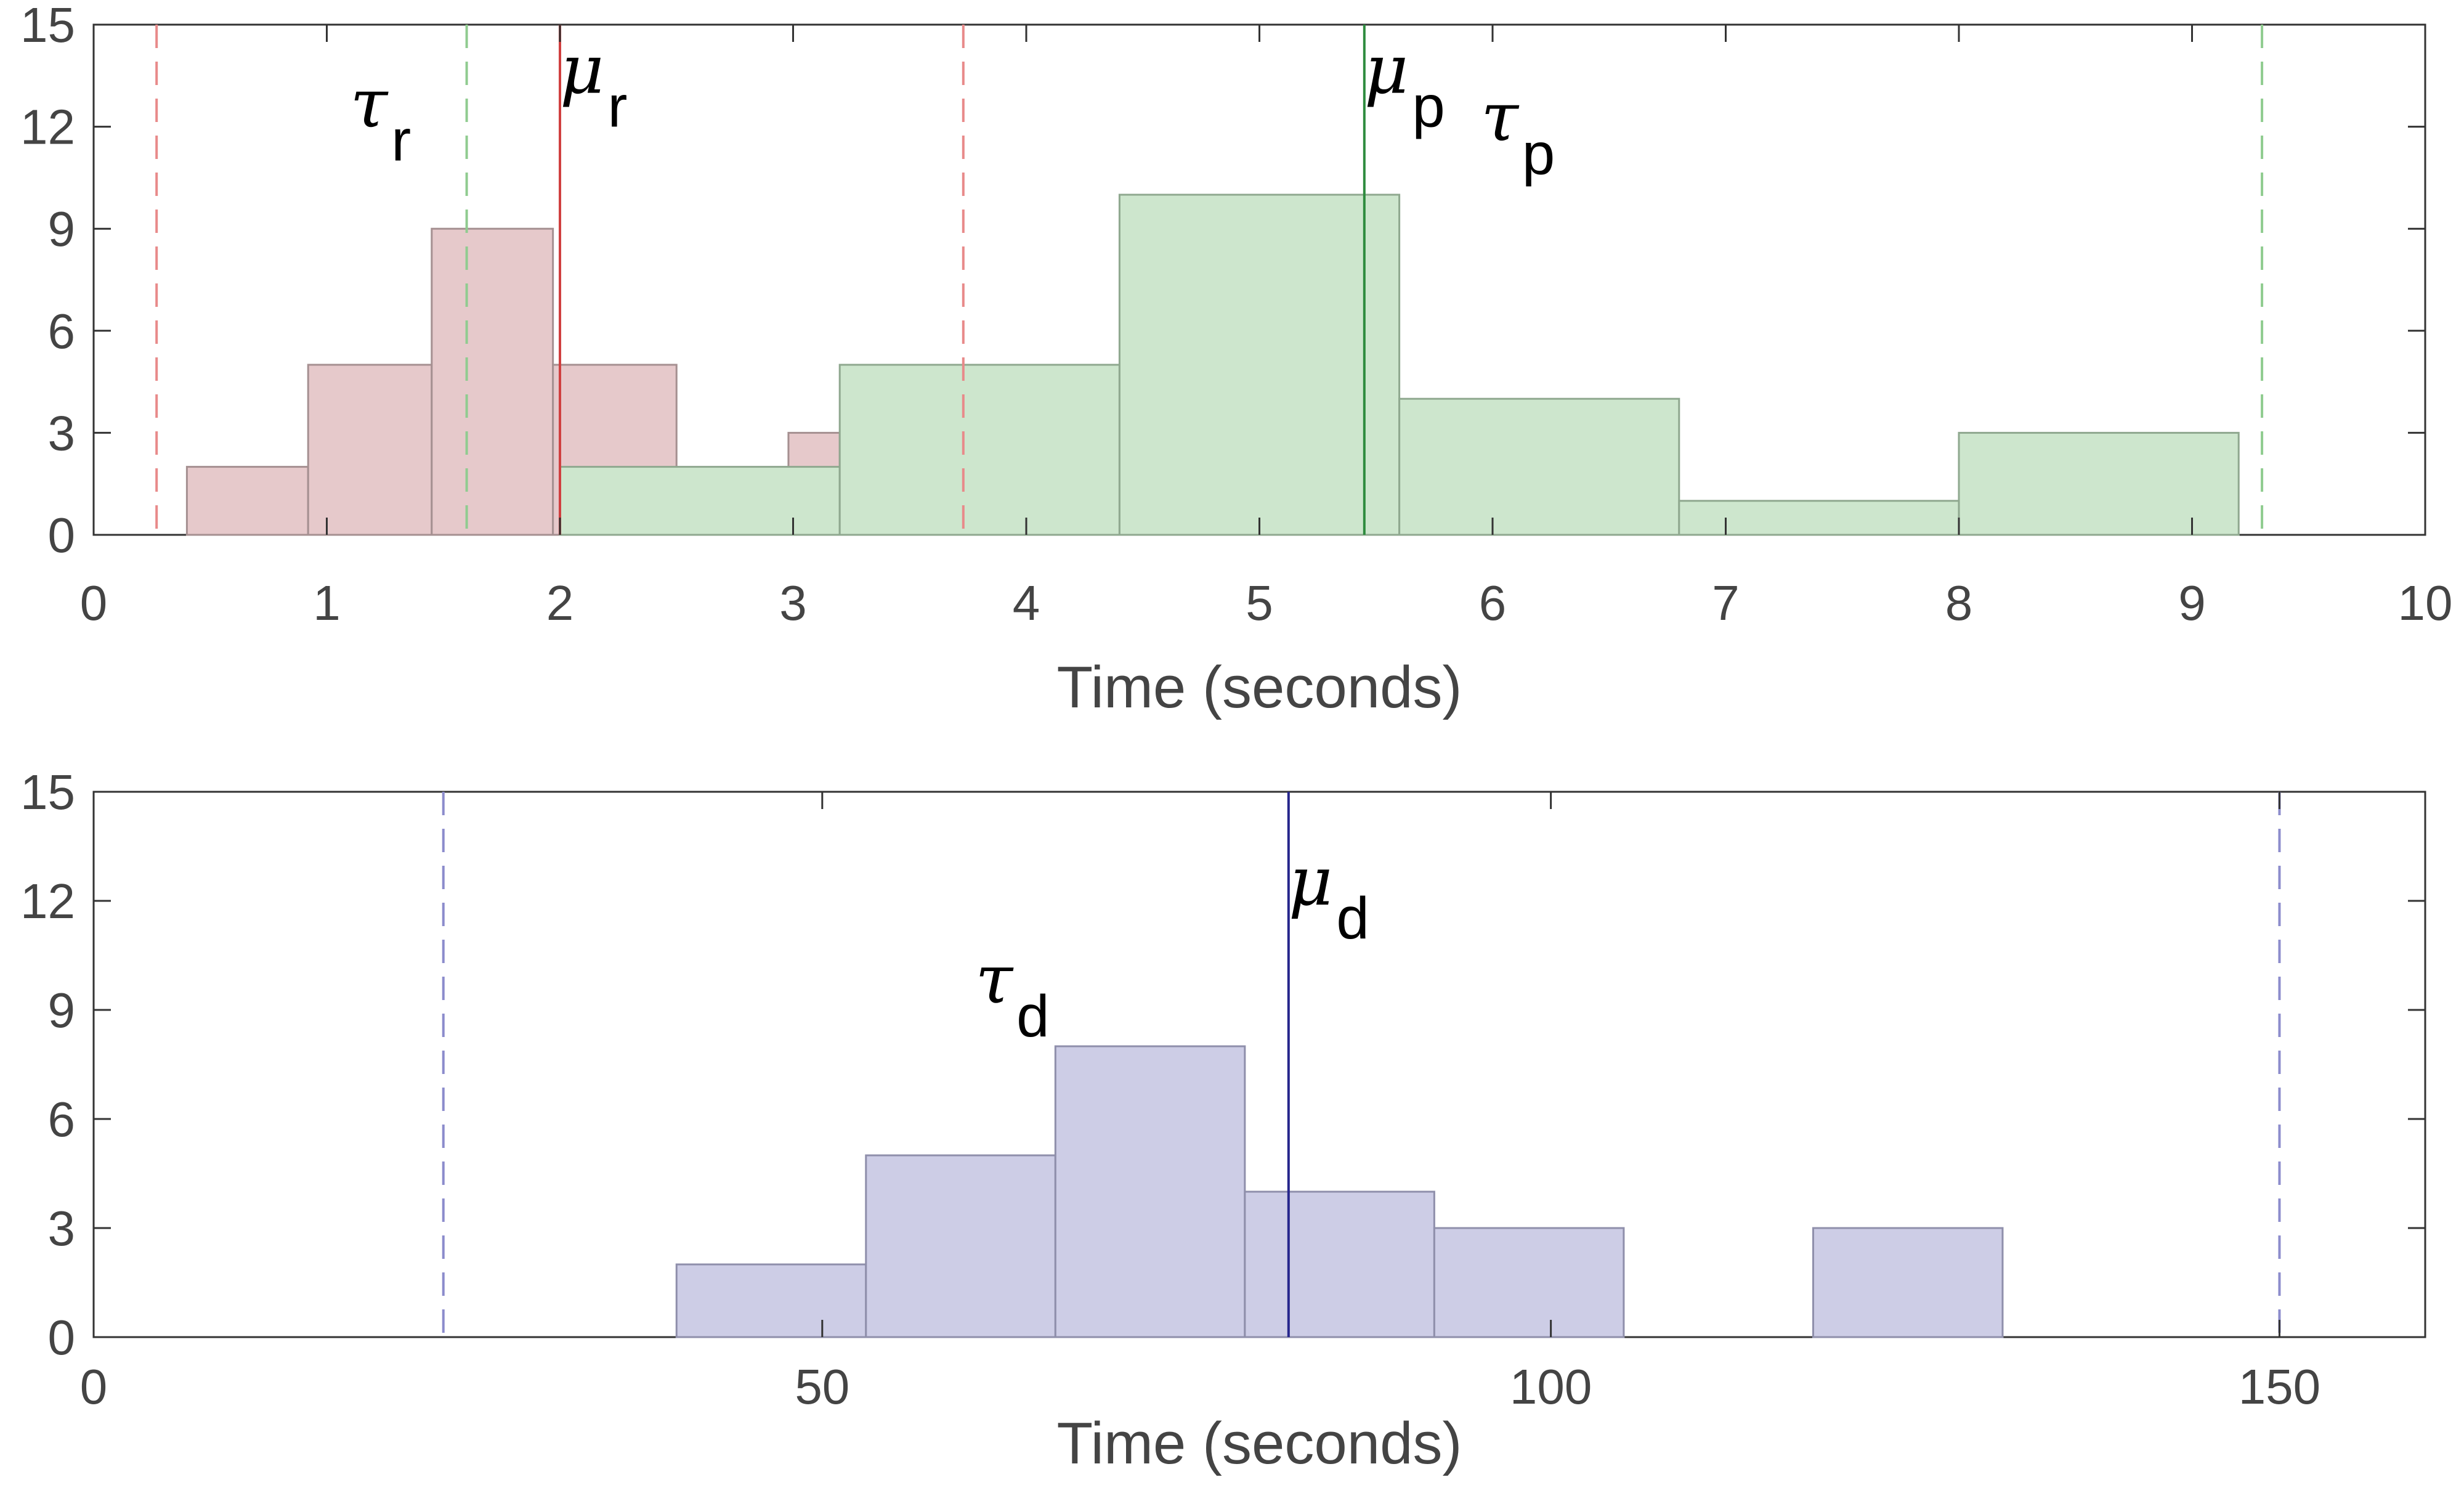 This screenshot has height=1493, width=2464. Describe the element at coordinates (2192, 603) in the screenshot. I see `x-tick-label: 9` at that location.